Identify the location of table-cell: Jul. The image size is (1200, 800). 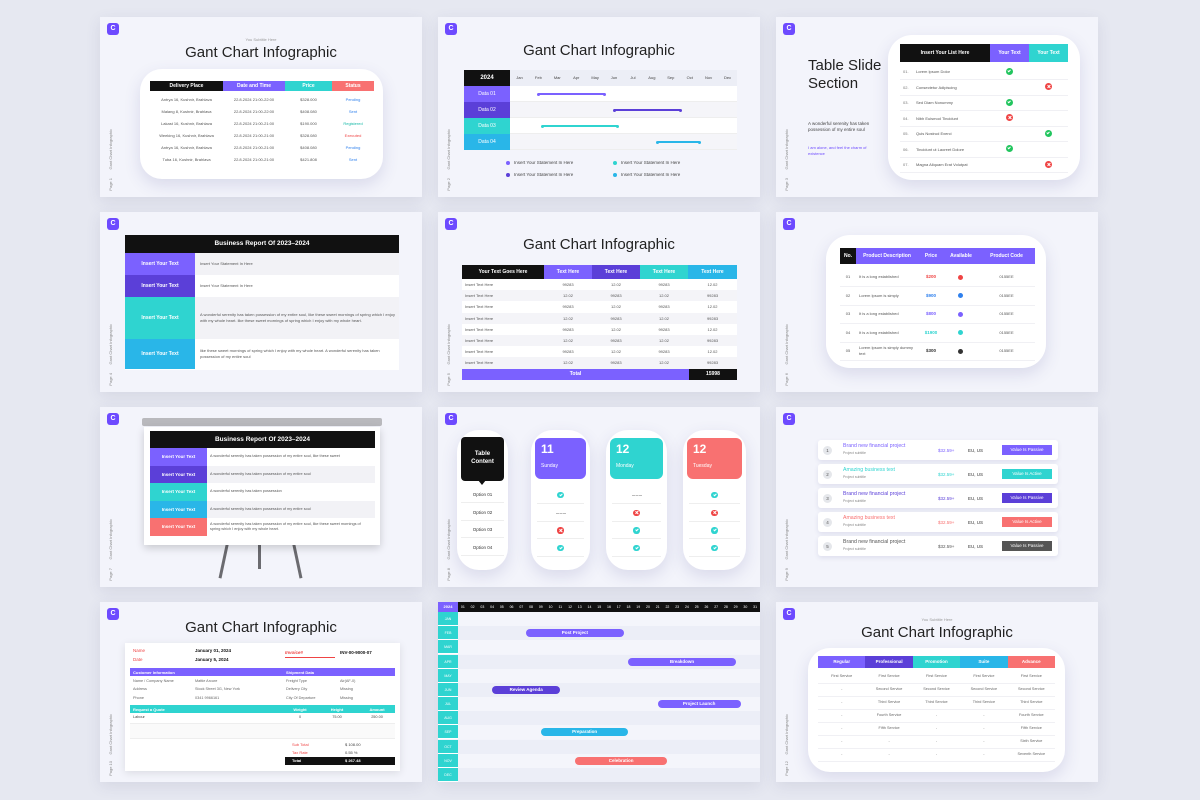
(633, 77).